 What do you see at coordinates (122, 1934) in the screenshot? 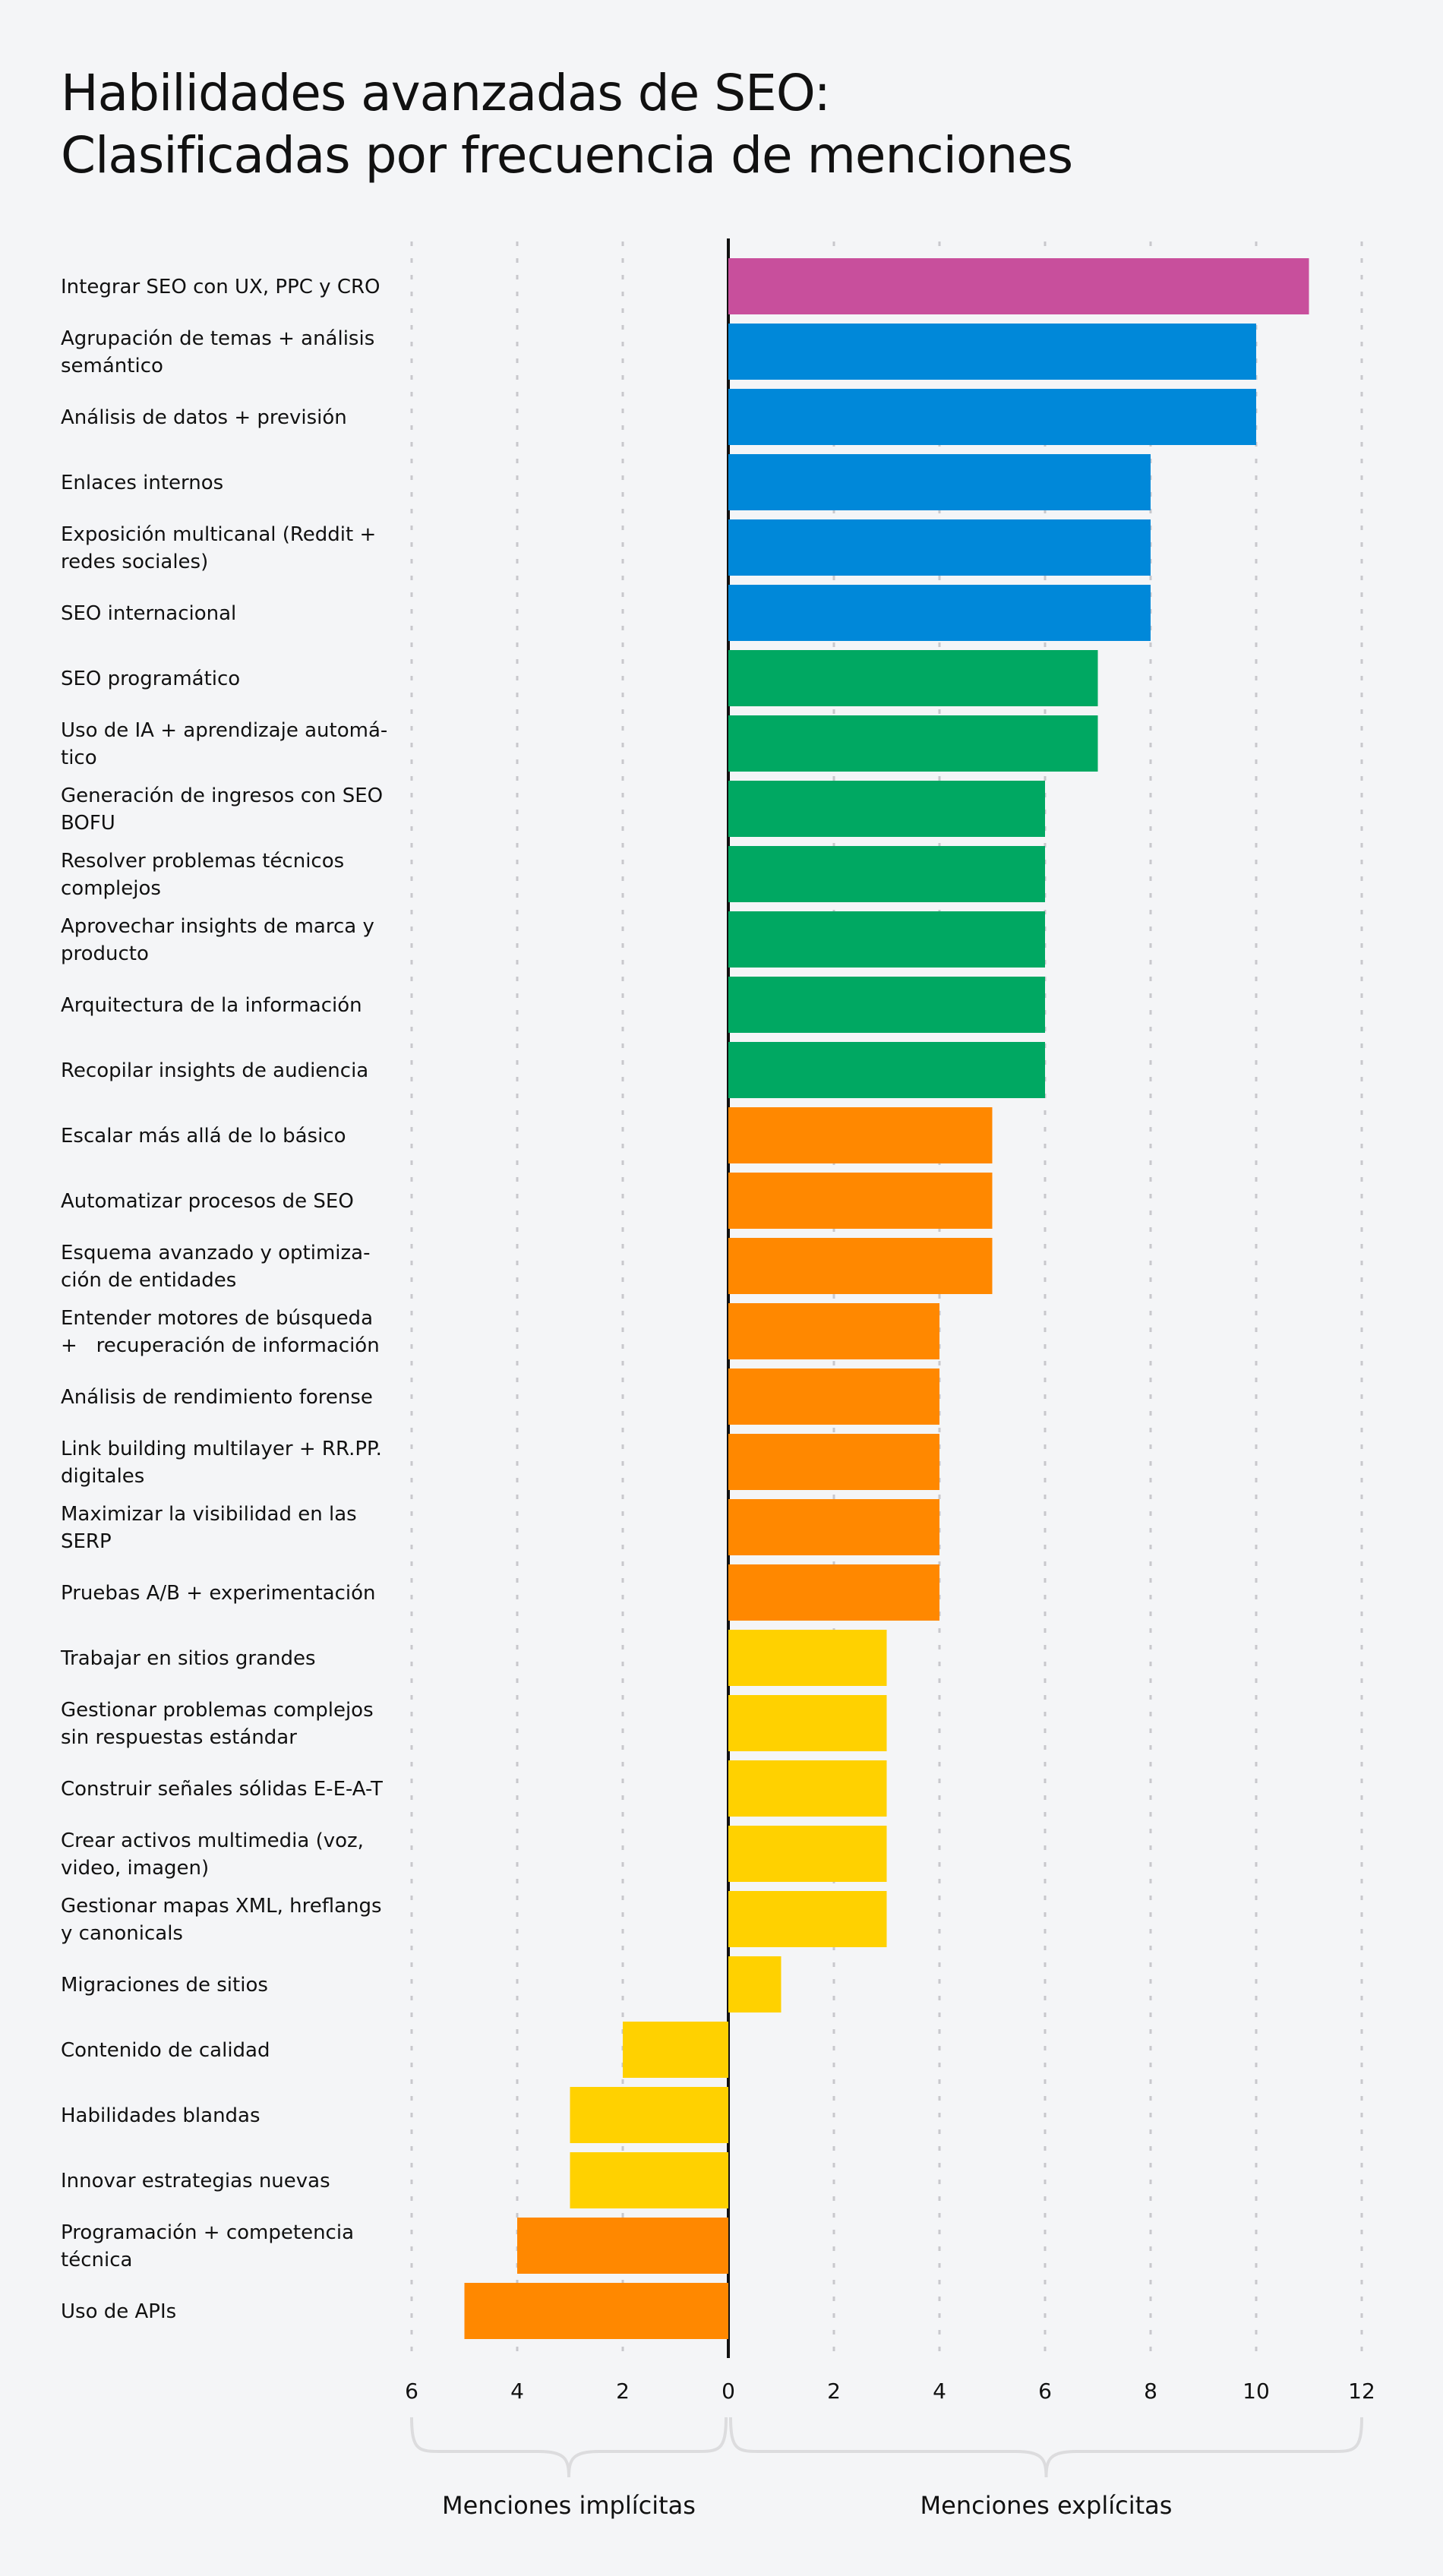
I see `category-label-line: y canonicals` at bounding box center [122, 1934].